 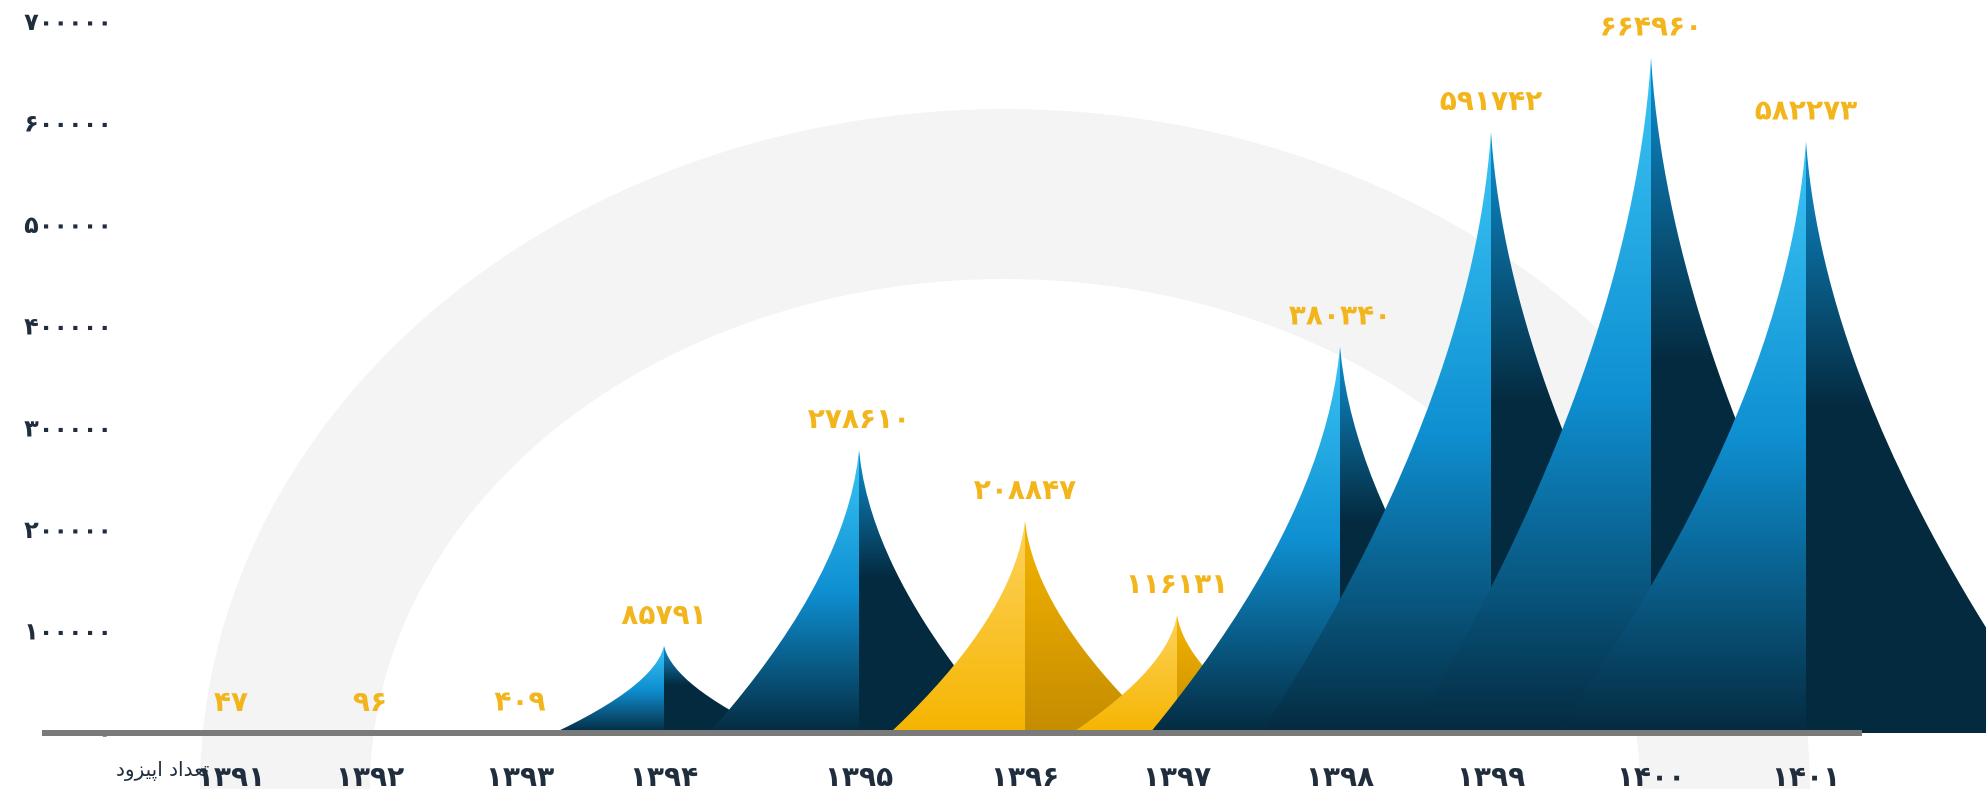 What do you see at coordinates (68, 428) in the screenshot?
I see `y-tick-label: ۳۰۰۰۰۰` at bounding box center [68, 428].